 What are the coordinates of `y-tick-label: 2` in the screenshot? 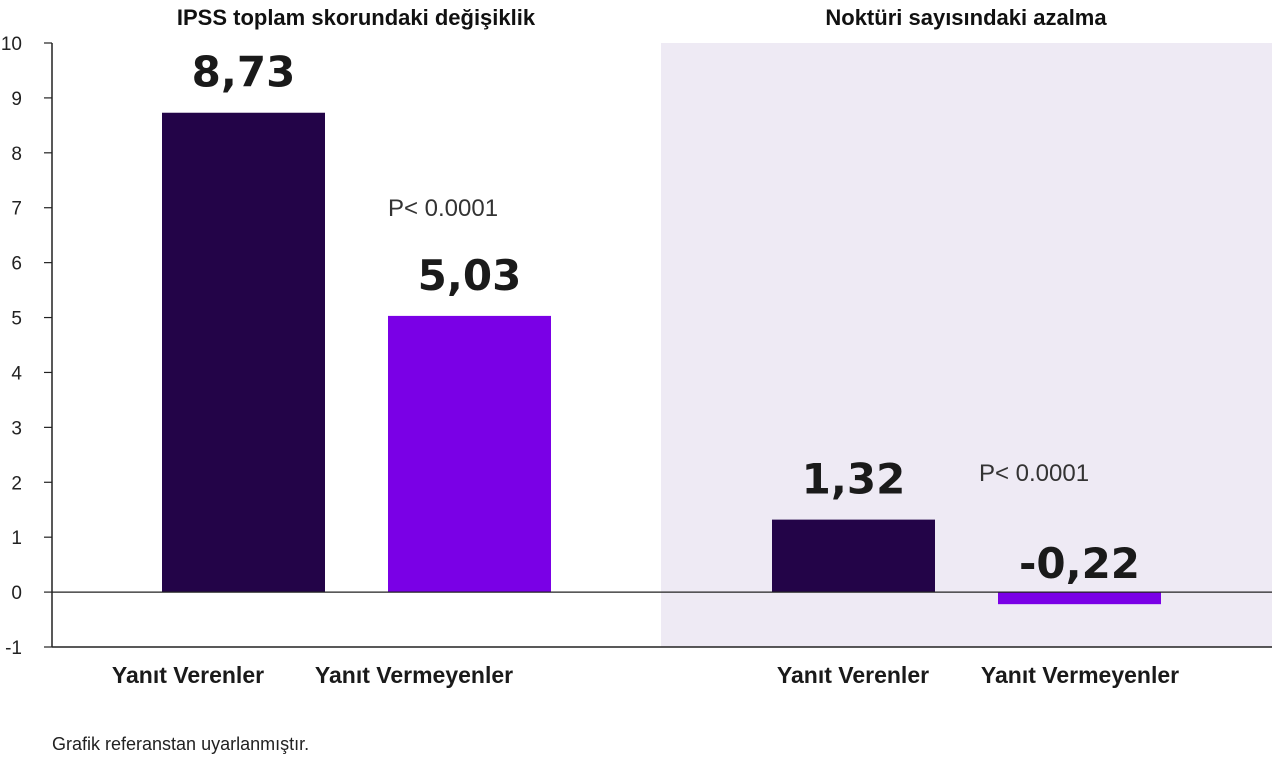 It's located at (16, 483).